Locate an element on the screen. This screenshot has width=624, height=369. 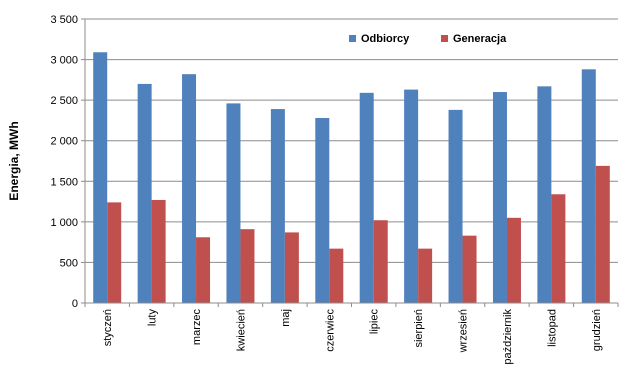
x-tick-label: styczeń is located at coordinates (108, 327).